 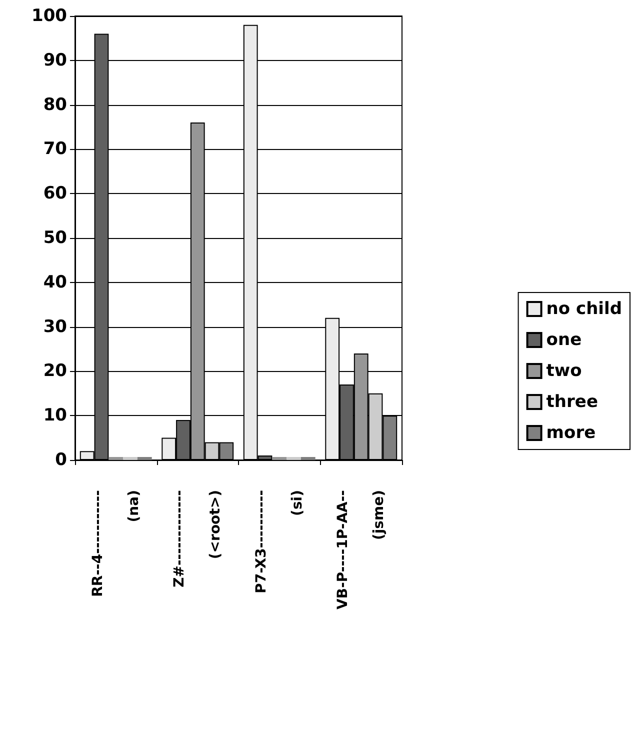 I want to click on y-tick-label: 90, so click(x=55, y=60).